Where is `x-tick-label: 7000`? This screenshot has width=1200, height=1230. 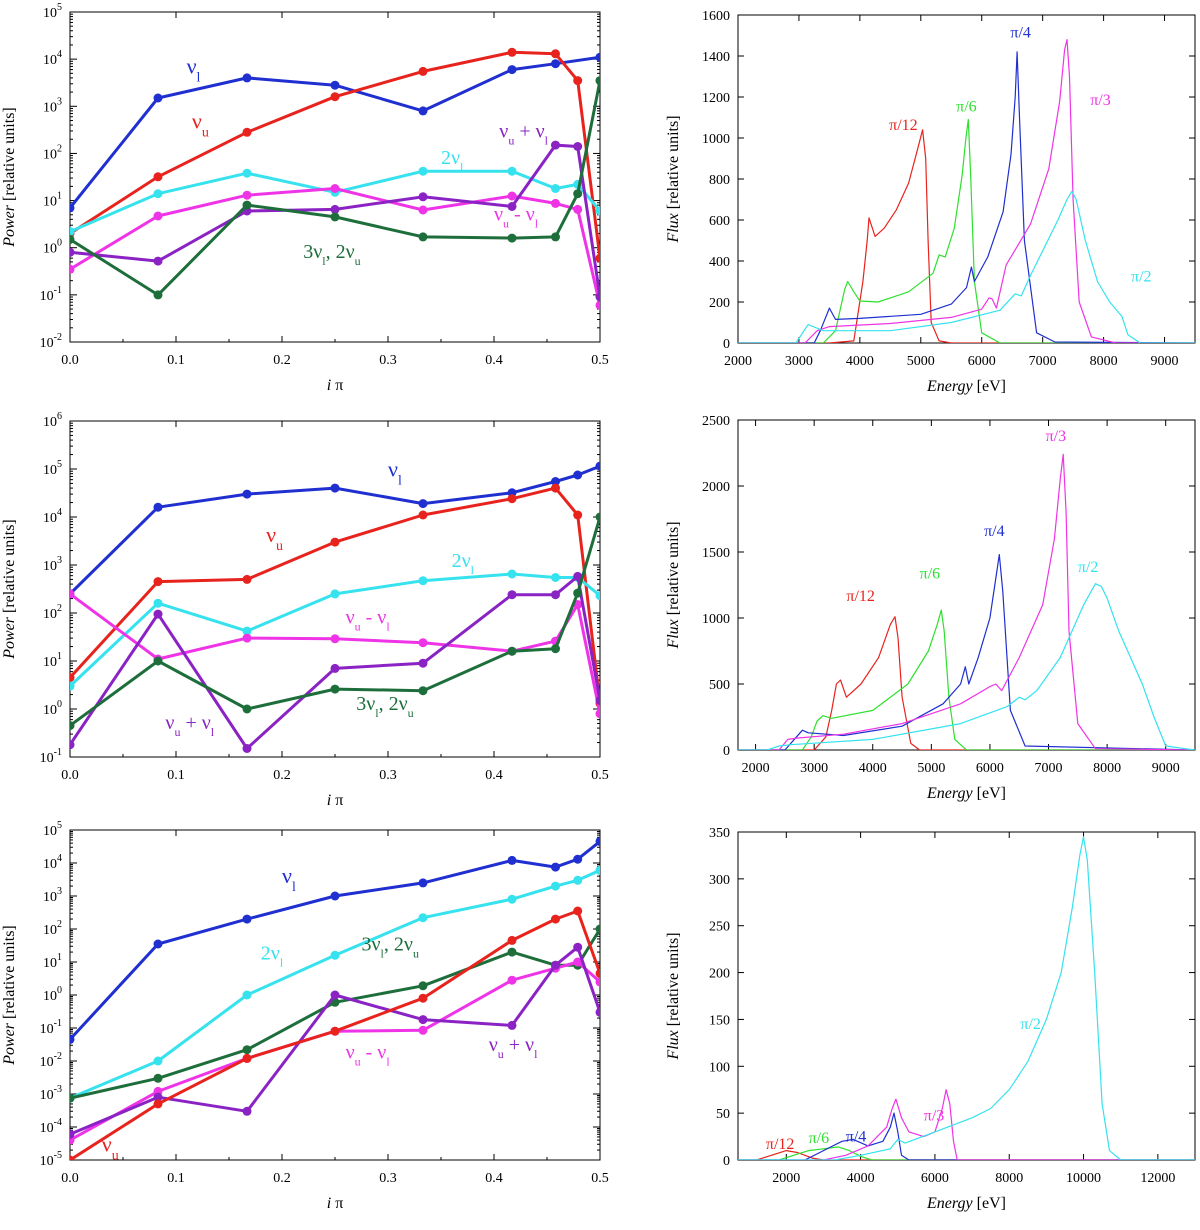
x-tick-label: 7000 is located at coordinates (1043, 361).